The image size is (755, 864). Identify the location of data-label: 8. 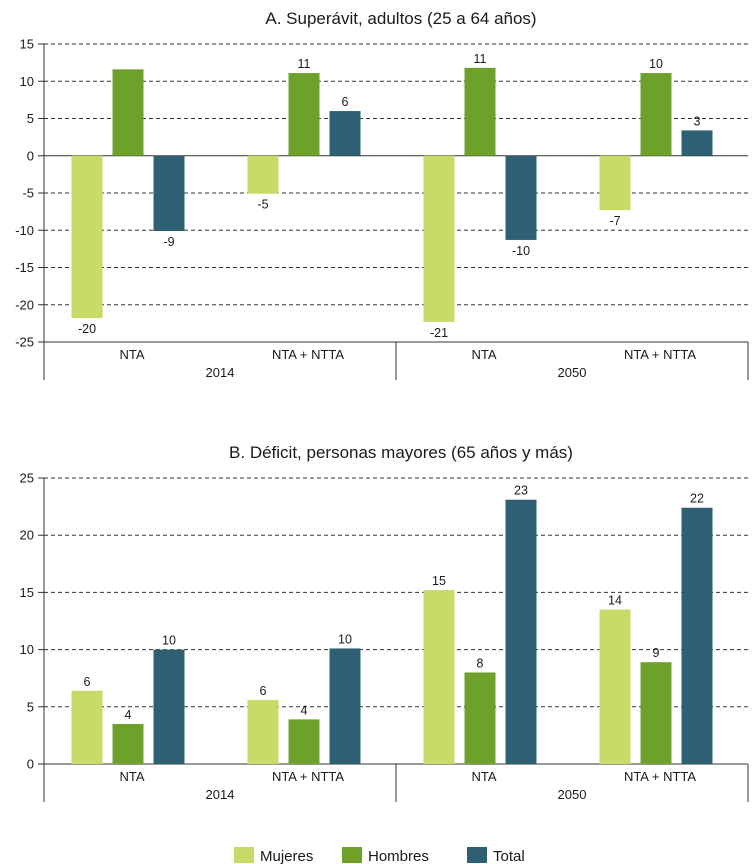
(480, 663).